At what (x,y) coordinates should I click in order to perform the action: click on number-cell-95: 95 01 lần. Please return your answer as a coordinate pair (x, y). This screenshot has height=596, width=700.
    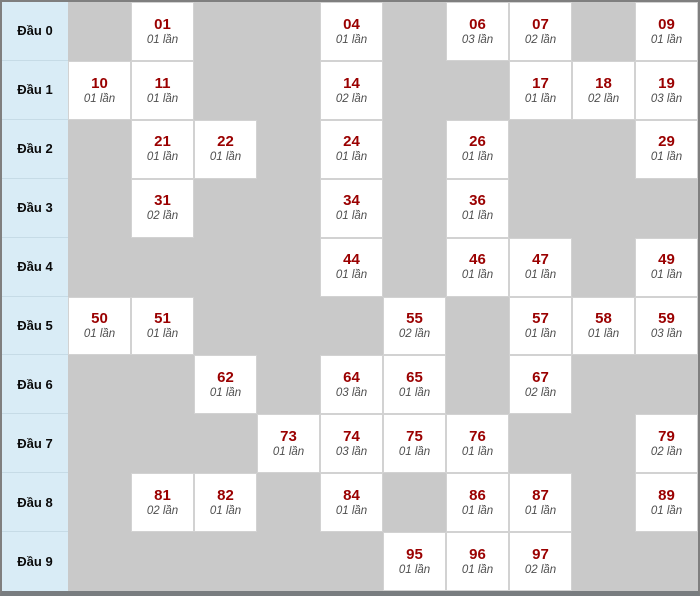
    Looking at the image, I should click on (414, 561).